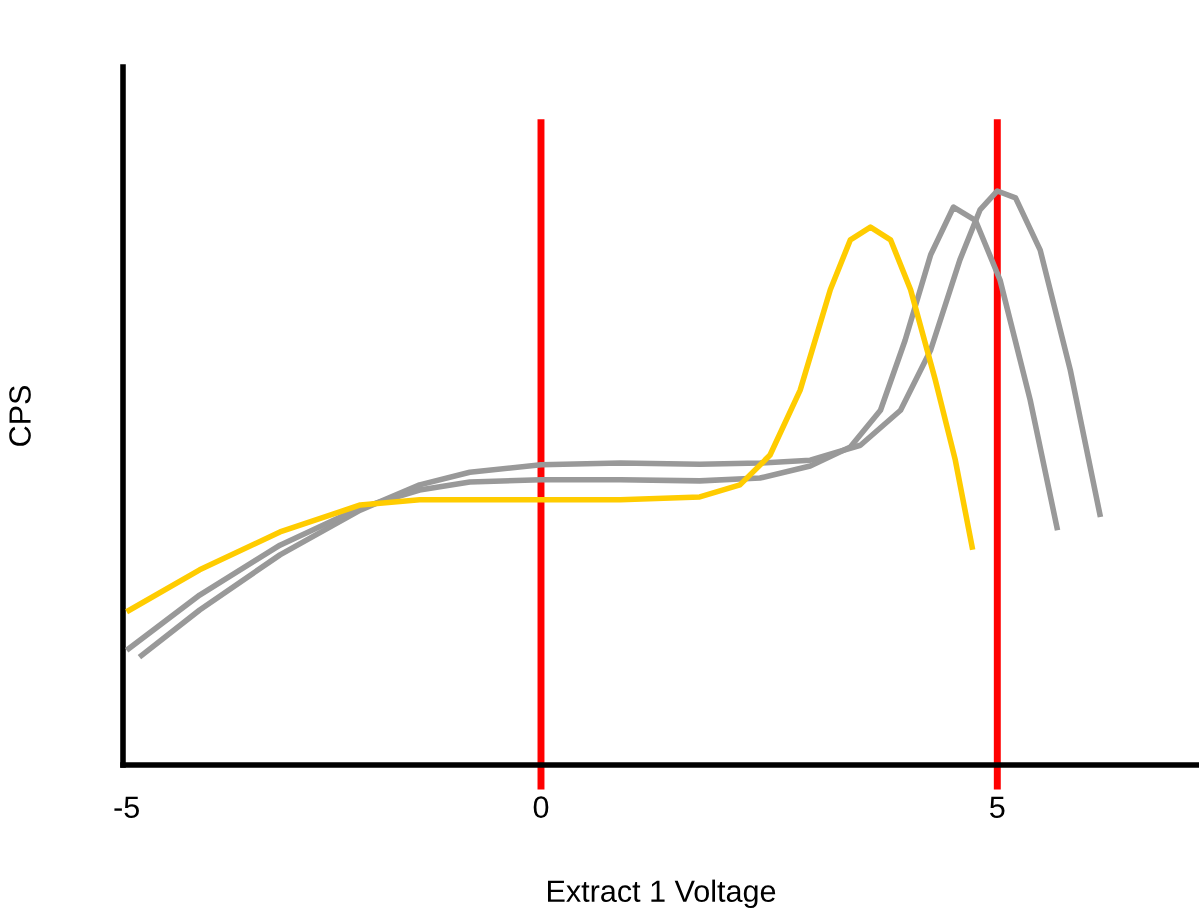 This screenshot has height=911, width=1199. I want to click on y-axis-title: CPS, so click(20, 415).